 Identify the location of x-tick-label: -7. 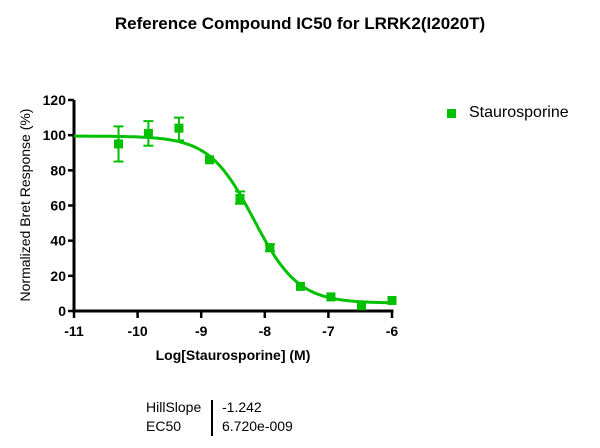
(328, 331).